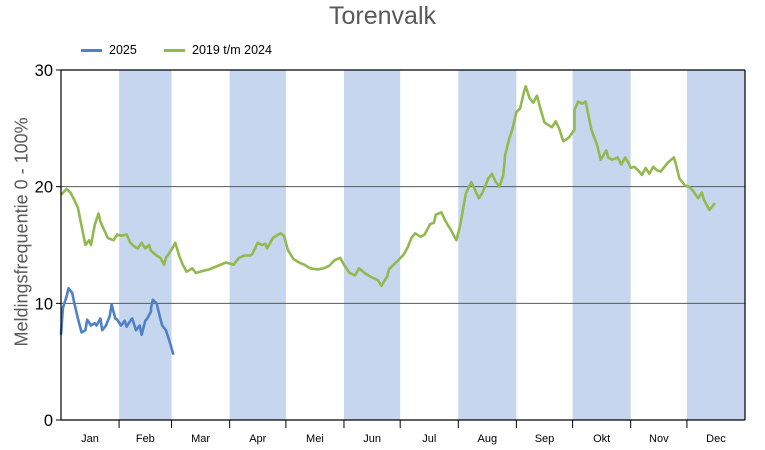  I want to click on band-dec, so click(715, 245).